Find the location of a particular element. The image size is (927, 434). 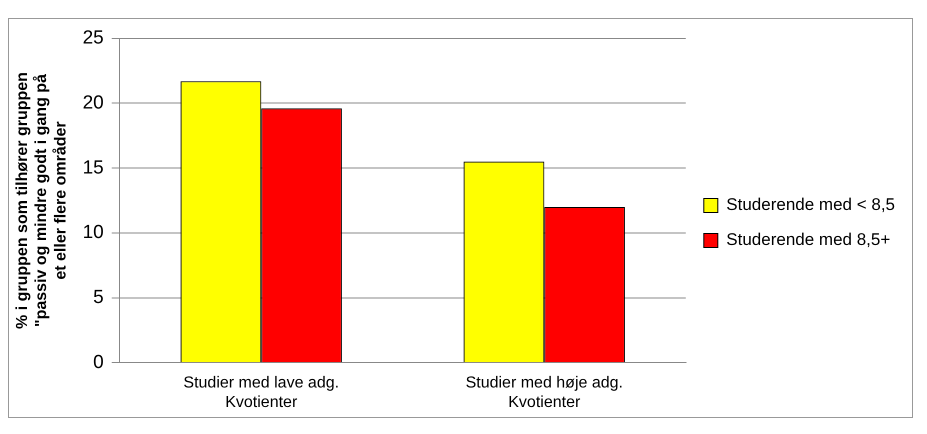

y-tick-label: 15 is located at coordinates (93, 167).